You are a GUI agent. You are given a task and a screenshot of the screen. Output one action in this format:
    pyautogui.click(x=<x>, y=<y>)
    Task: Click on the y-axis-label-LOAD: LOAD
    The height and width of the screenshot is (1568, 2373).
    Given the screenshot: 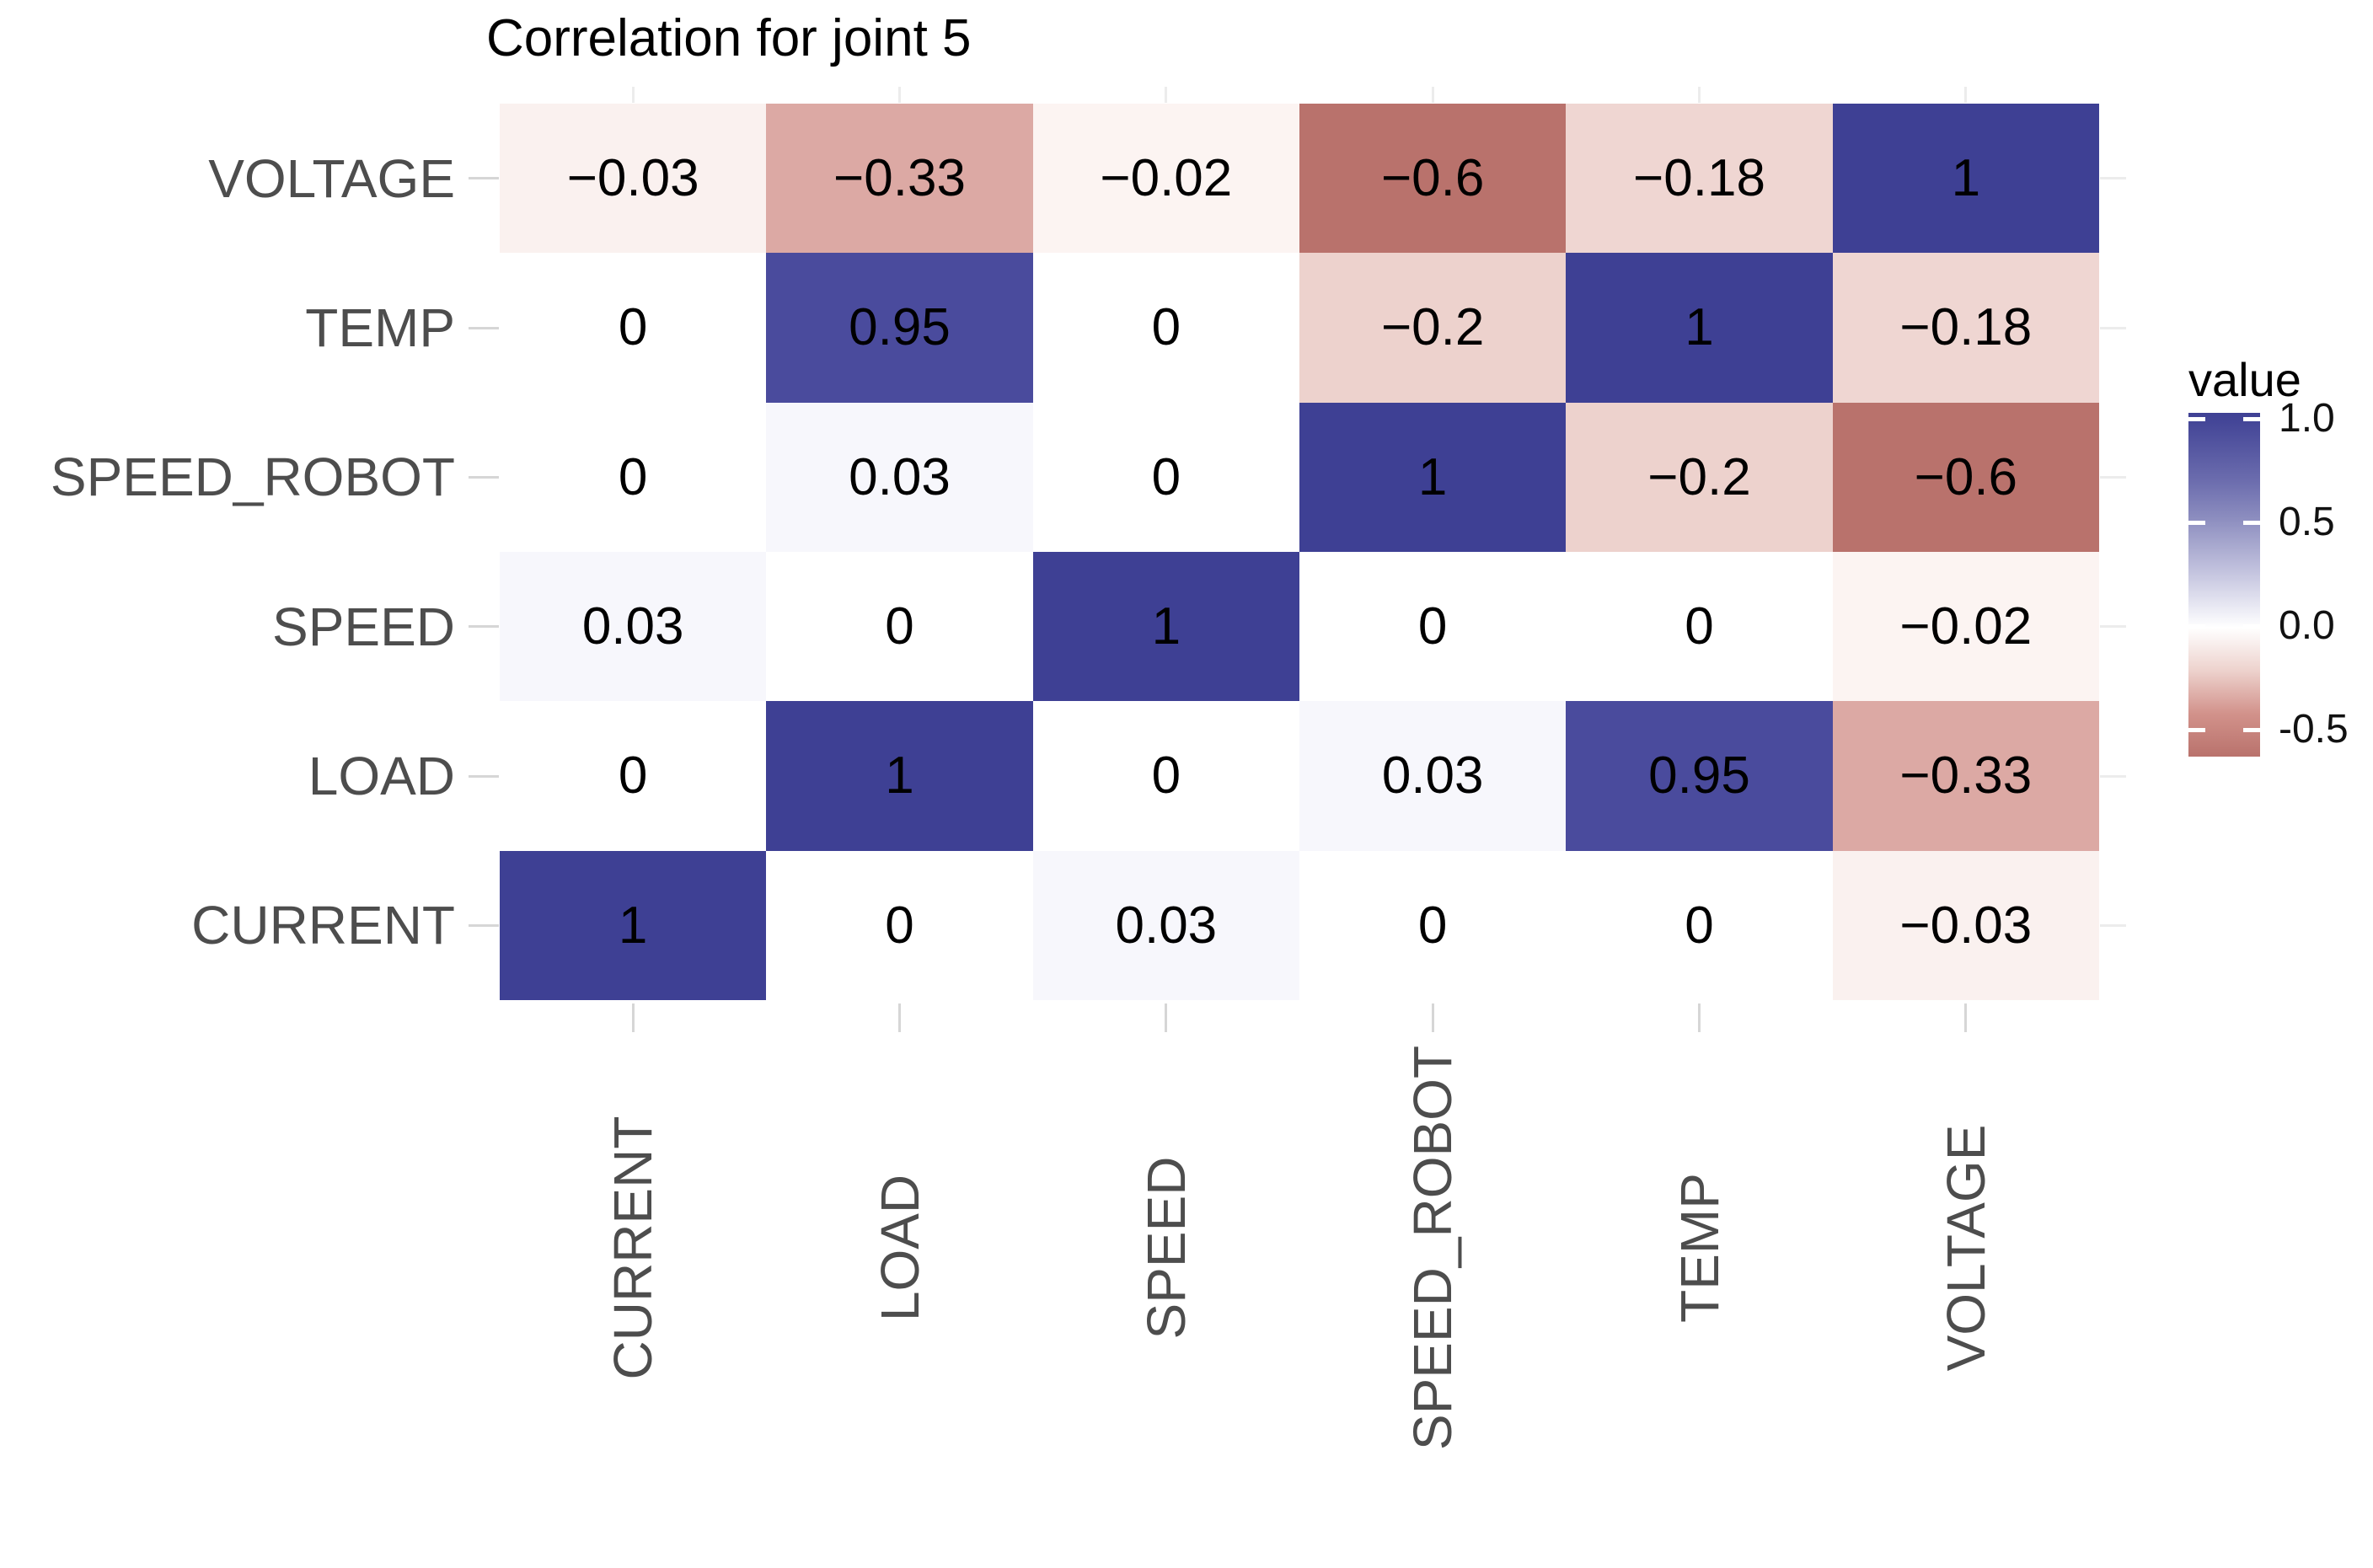 What is the action you would take?
    pyautogui.click(x=381, y=776)
    